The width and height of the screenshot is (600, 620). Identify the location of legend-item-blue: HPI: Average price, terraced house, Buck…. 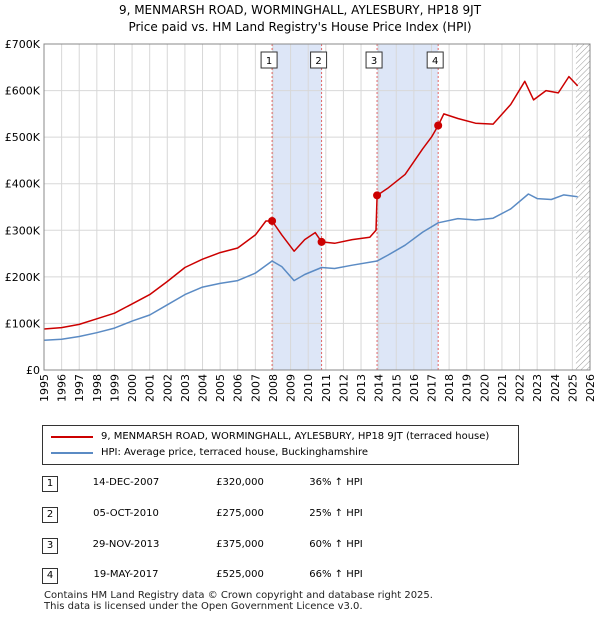
(280, 453).